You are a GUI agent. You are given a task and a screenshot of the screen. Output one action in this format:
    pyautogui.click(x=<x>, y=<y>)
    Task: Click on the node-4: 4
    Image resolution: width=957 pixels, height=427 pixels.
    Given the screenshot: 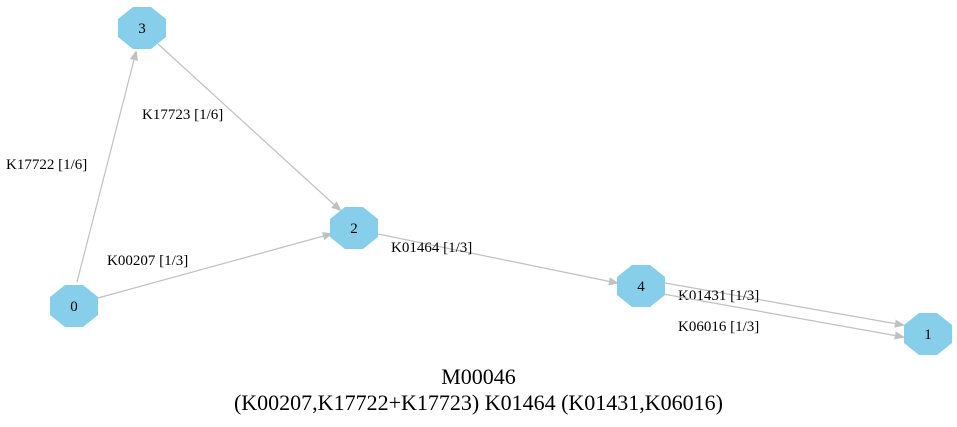 What is the action you would take?
    pyautogui.click(x=641, y=286)
    